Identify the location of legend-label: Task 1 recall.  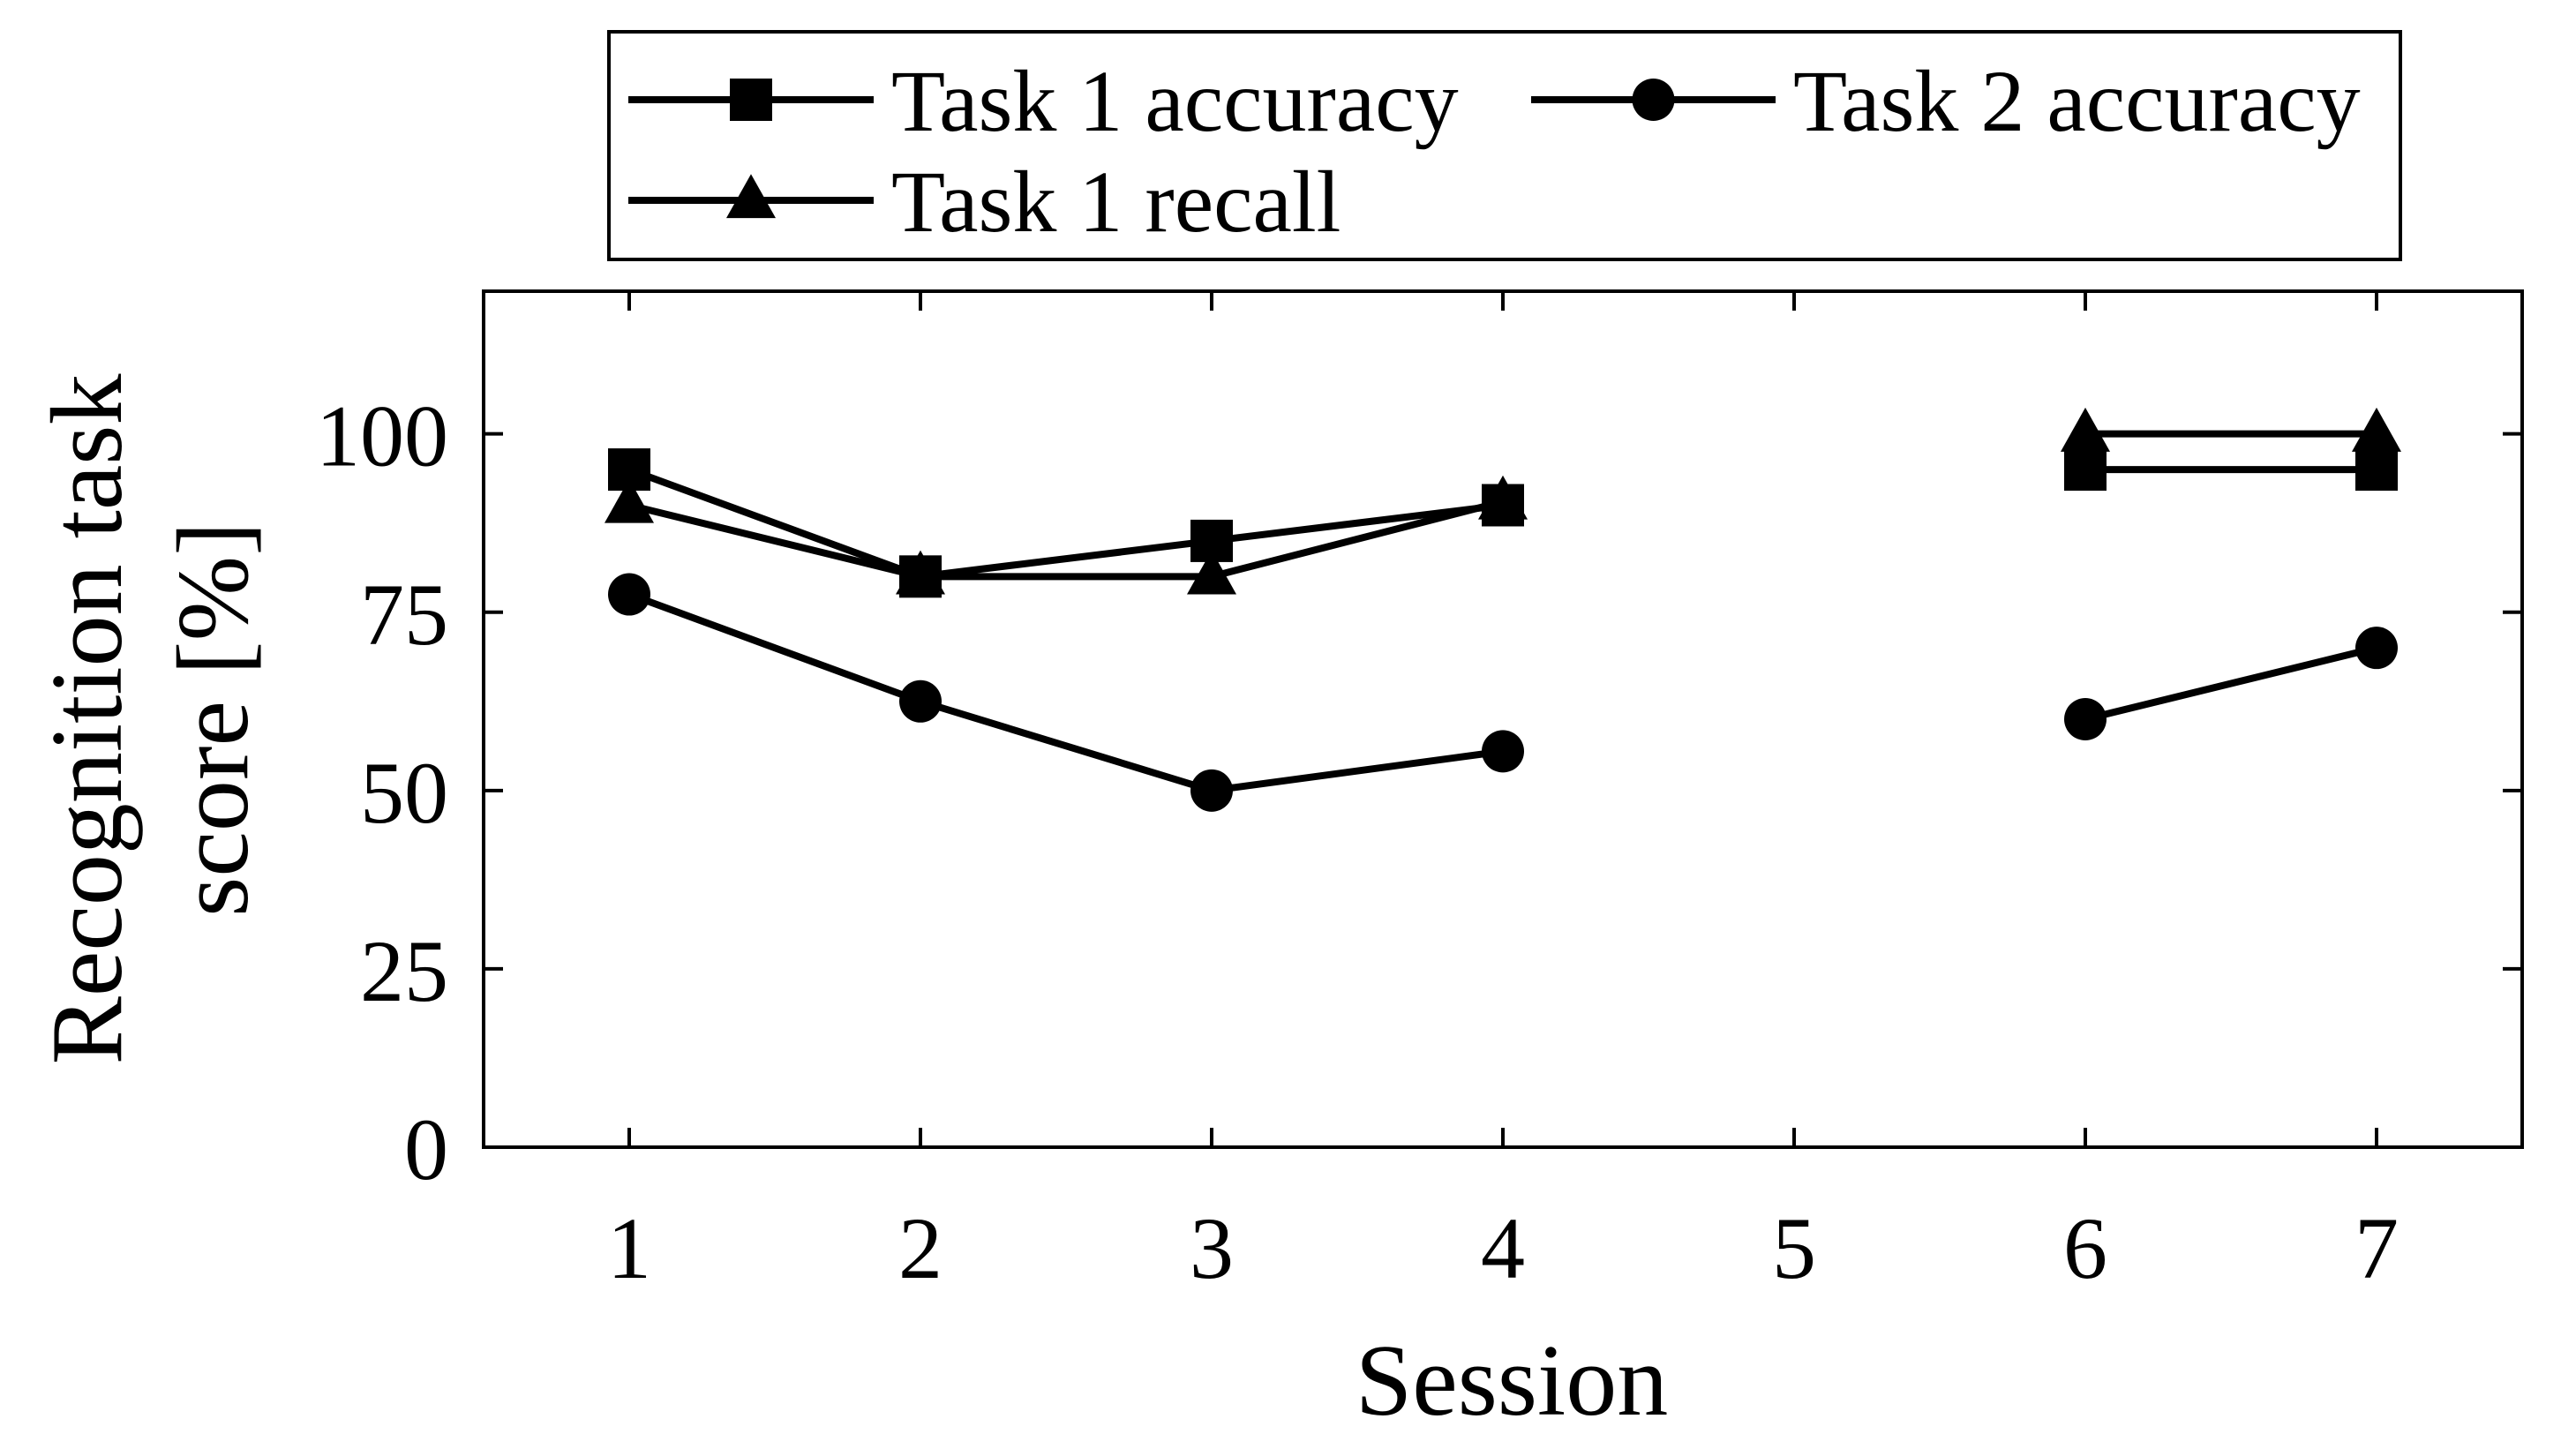
(1116, 202).